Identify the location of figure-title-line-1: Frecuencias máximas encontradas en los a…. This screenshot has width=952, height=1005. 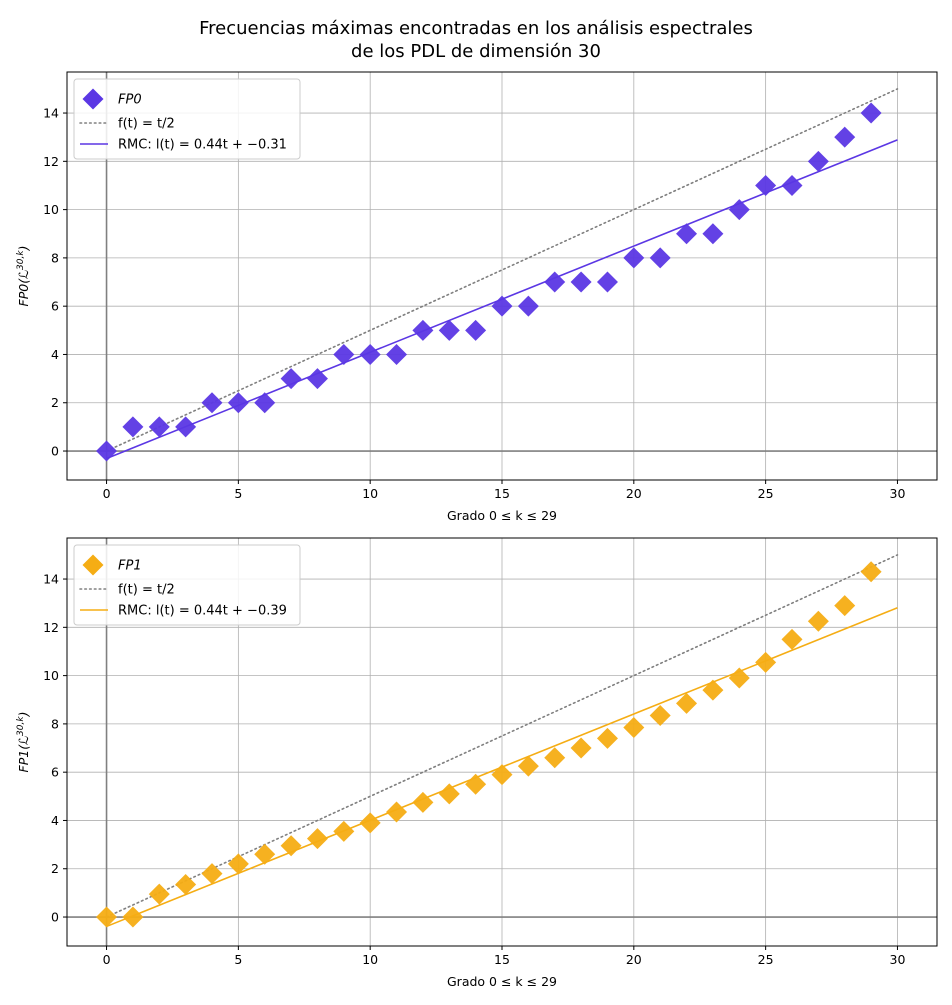
(476, 28).